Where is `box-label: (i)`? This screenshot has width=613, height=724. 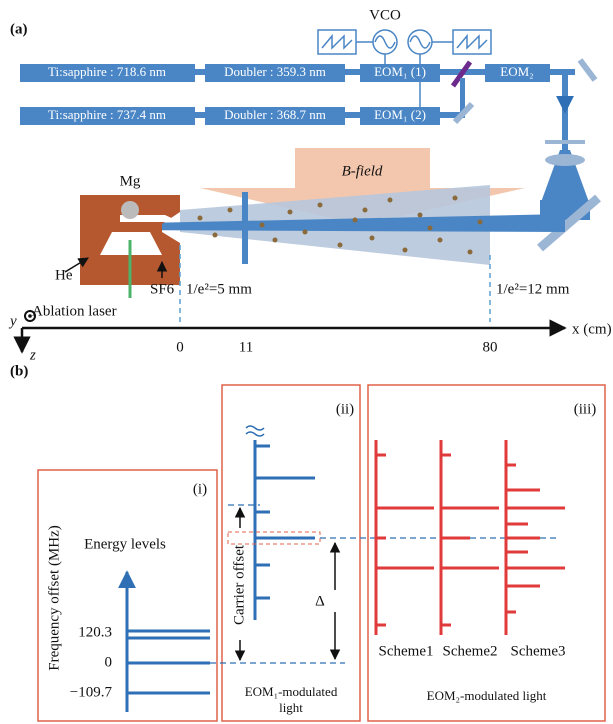
box-label: (i) is located at coordinates (200, 489).